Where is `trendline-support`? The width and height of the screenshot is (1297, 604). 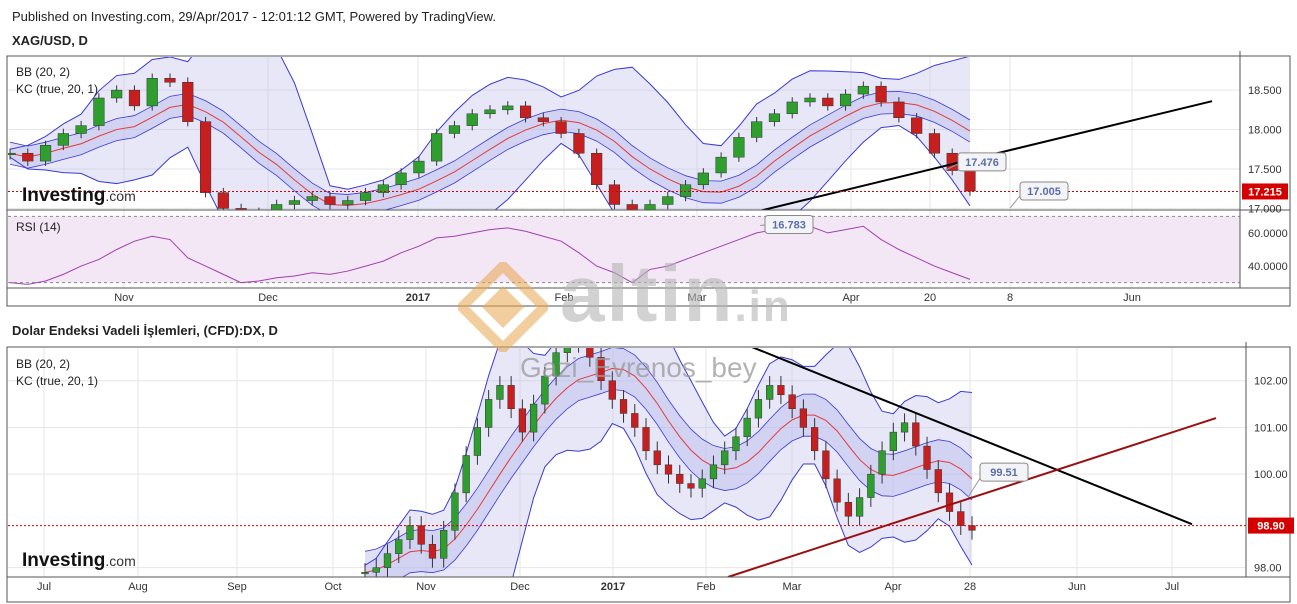 trendline-support is located at coordinates (972, 497).